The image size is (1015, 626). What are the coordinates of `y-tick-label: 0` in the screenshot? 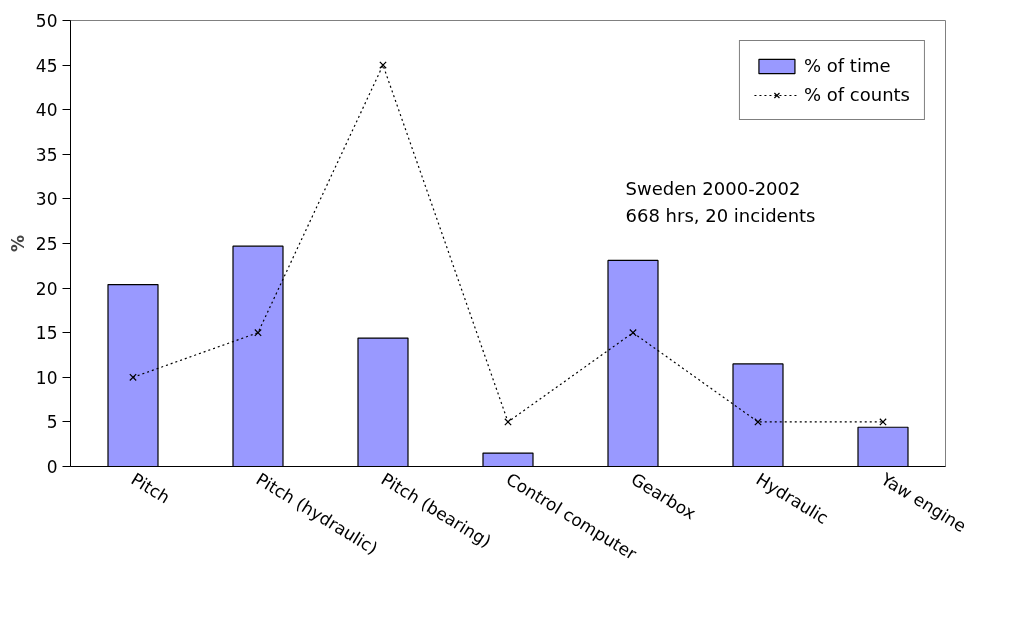 It's located at (52, 467).